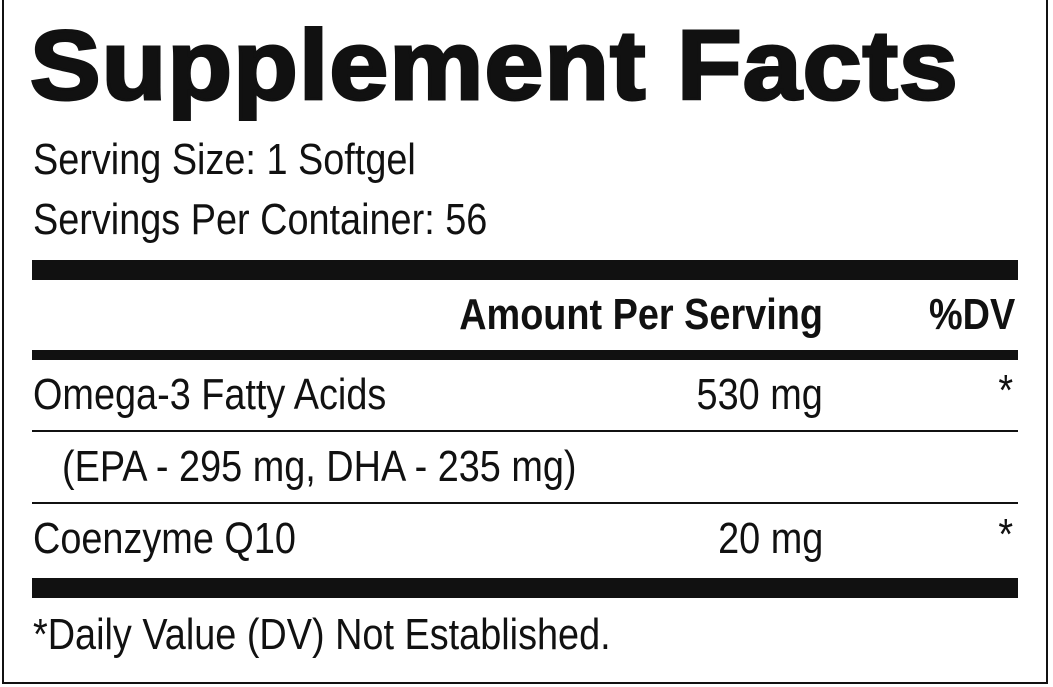 This screenshot has width=1053, height=687. Describe the element at coordinates (164, 538) in the screenshot. I see `nutrient-name: Coenzyme Q10` at that location.